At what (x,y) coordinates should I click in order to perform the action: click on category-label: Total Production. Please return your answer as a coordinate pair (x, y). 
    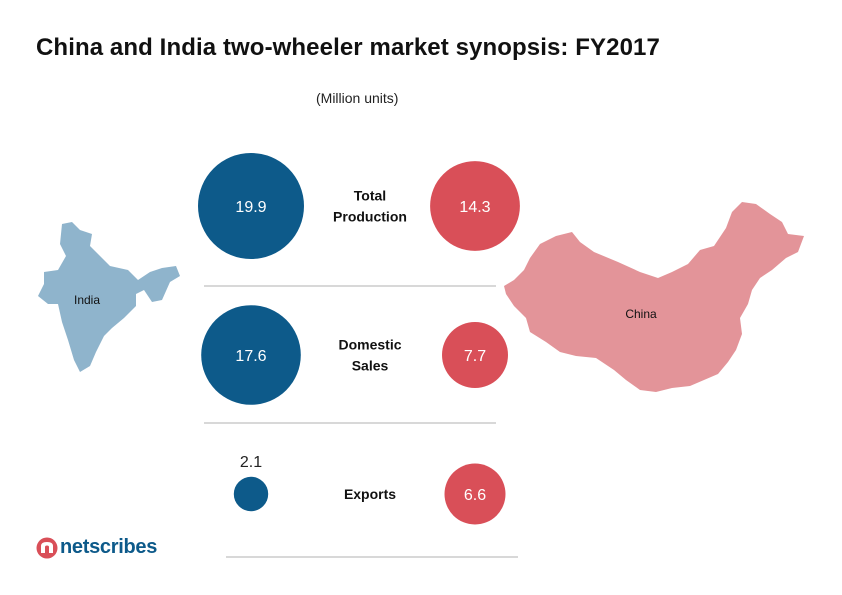
    Looking at the image, I should click on (370, 206).